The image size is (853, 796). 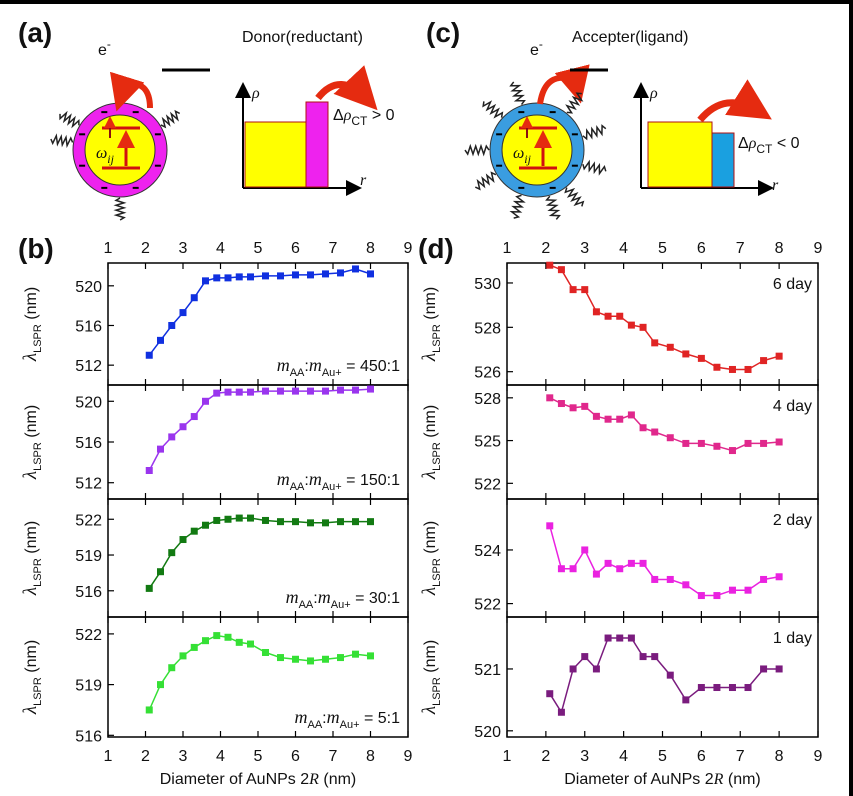 What do you see at coordinates (337, 779) in the screenshot?
I see `x-axis-label-part: (nm)` at bounding box center [337, 779].